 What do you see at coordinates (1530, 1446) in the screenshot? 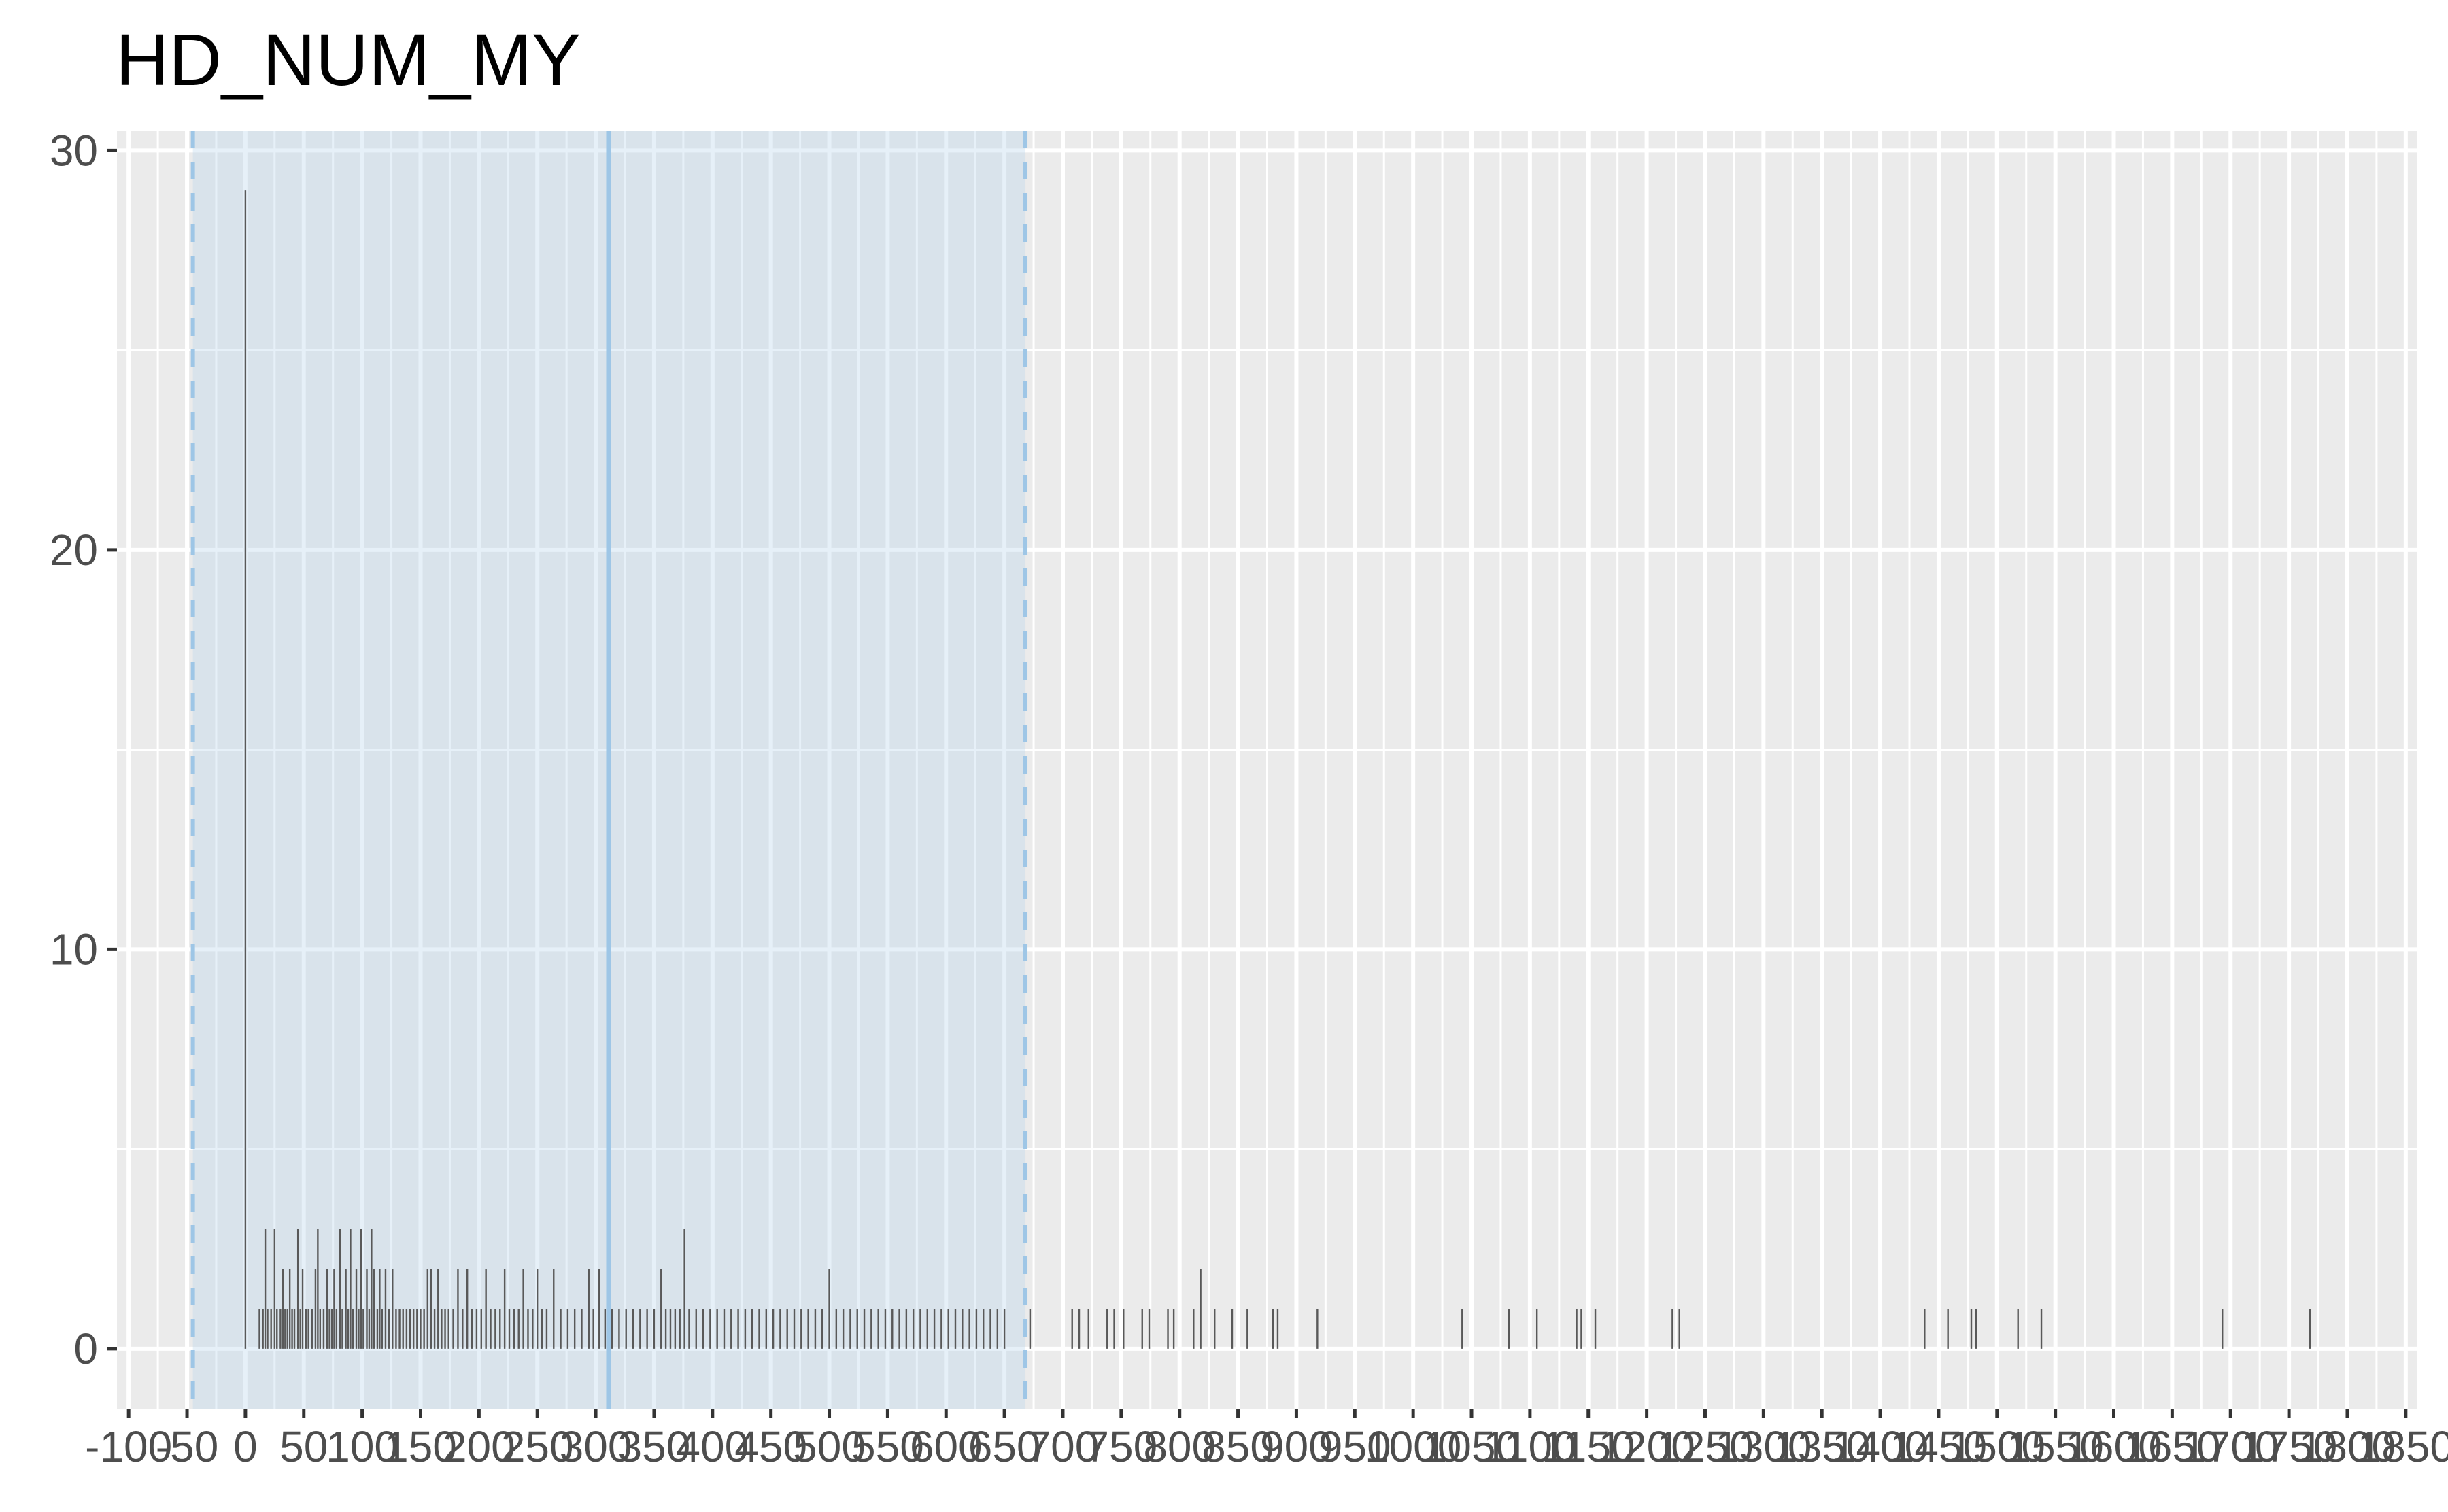
I see `x-tick-label: 1100` at bounding box center [1530, 1446].